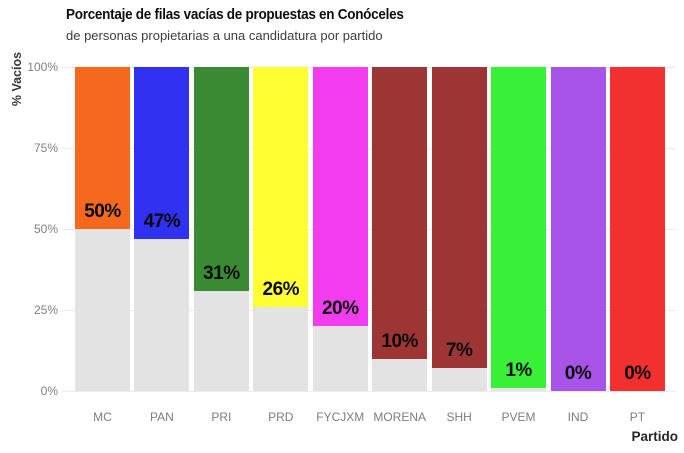  What do you see at coordinates (369, 310) in the screenshot?
I see `gridline-25%` at bounding box center [369, 310].